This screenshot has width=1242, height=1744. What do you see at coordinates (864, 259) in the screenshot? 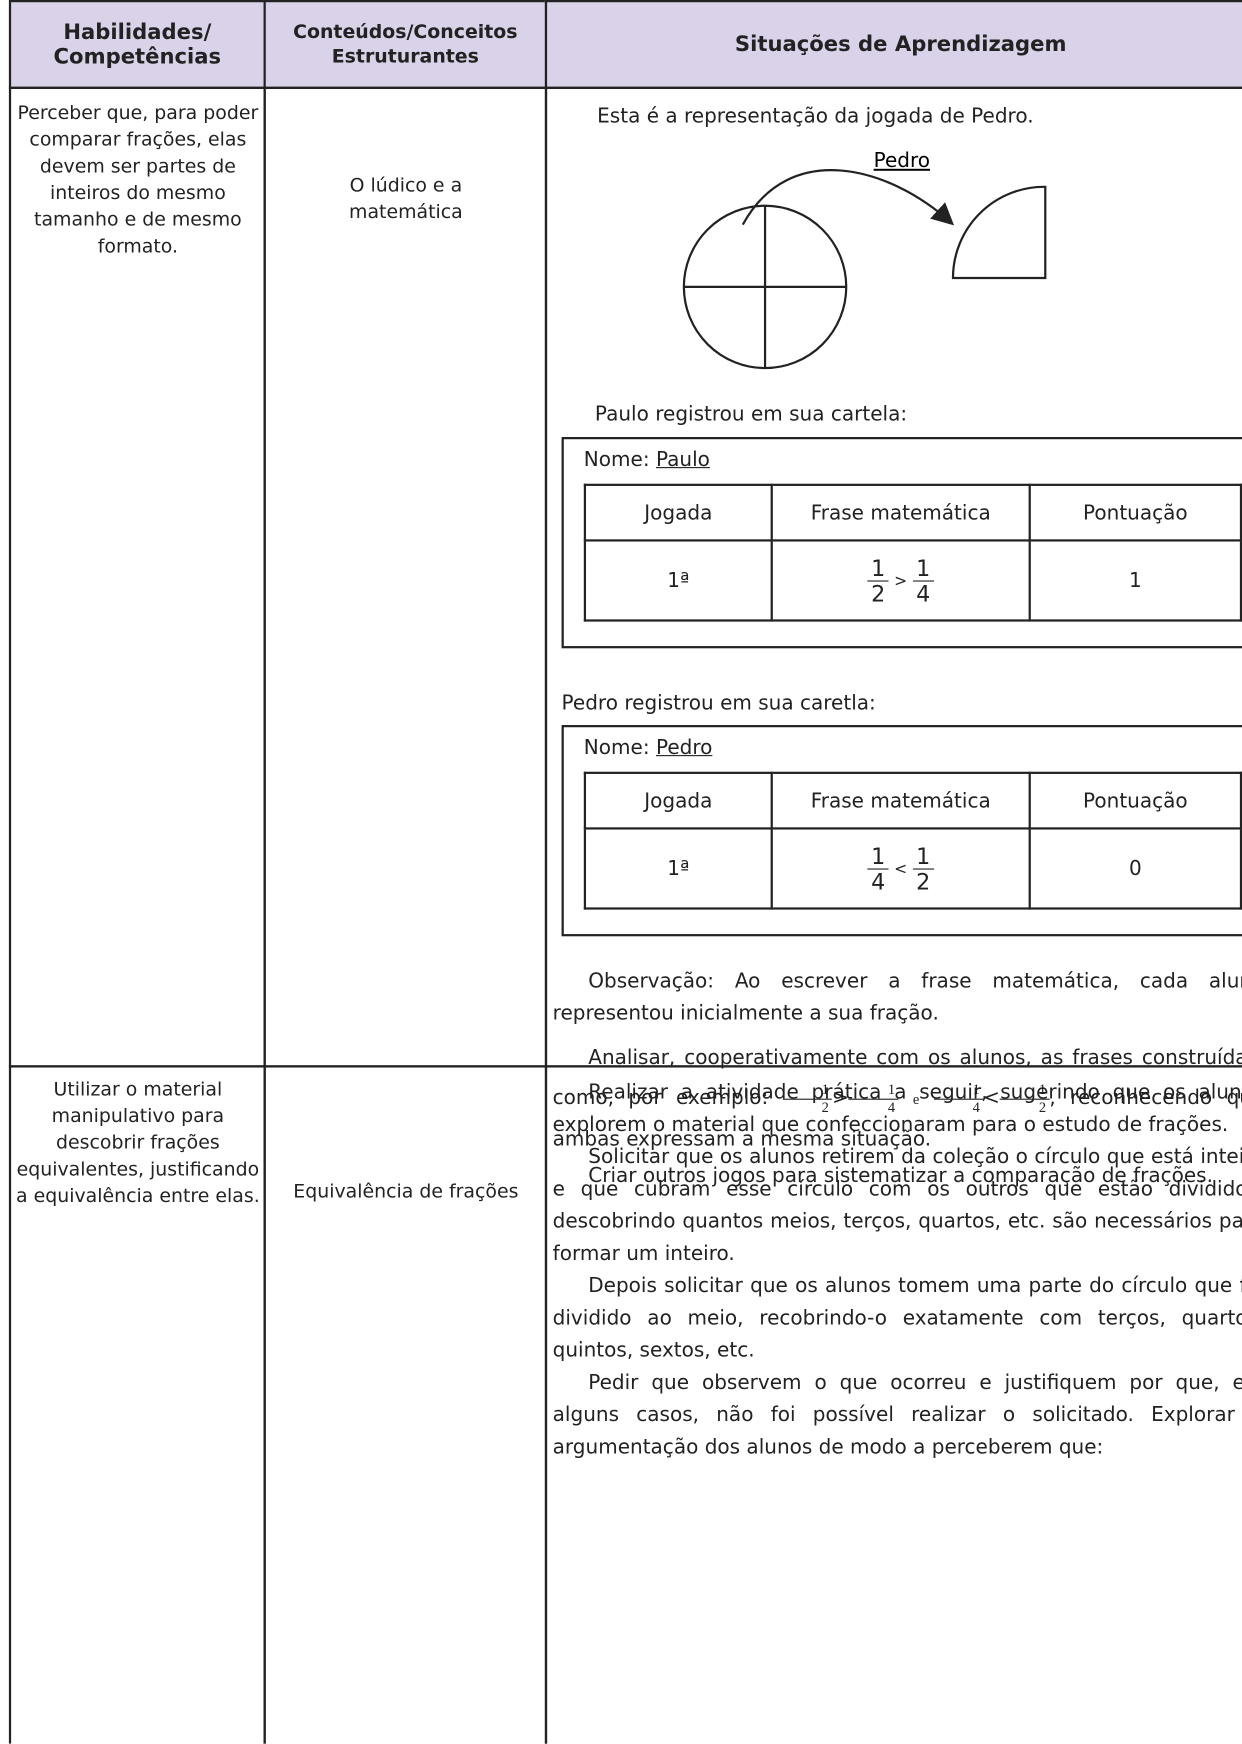
I see `diagram: Pedro` at bounding box center [864, 259].